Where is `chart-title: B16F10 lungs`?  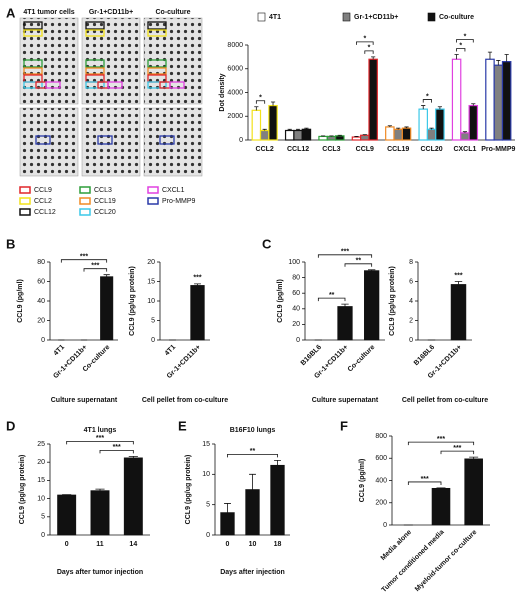
chart-title: B16F10 lungs is located at coordinates (253, 430).